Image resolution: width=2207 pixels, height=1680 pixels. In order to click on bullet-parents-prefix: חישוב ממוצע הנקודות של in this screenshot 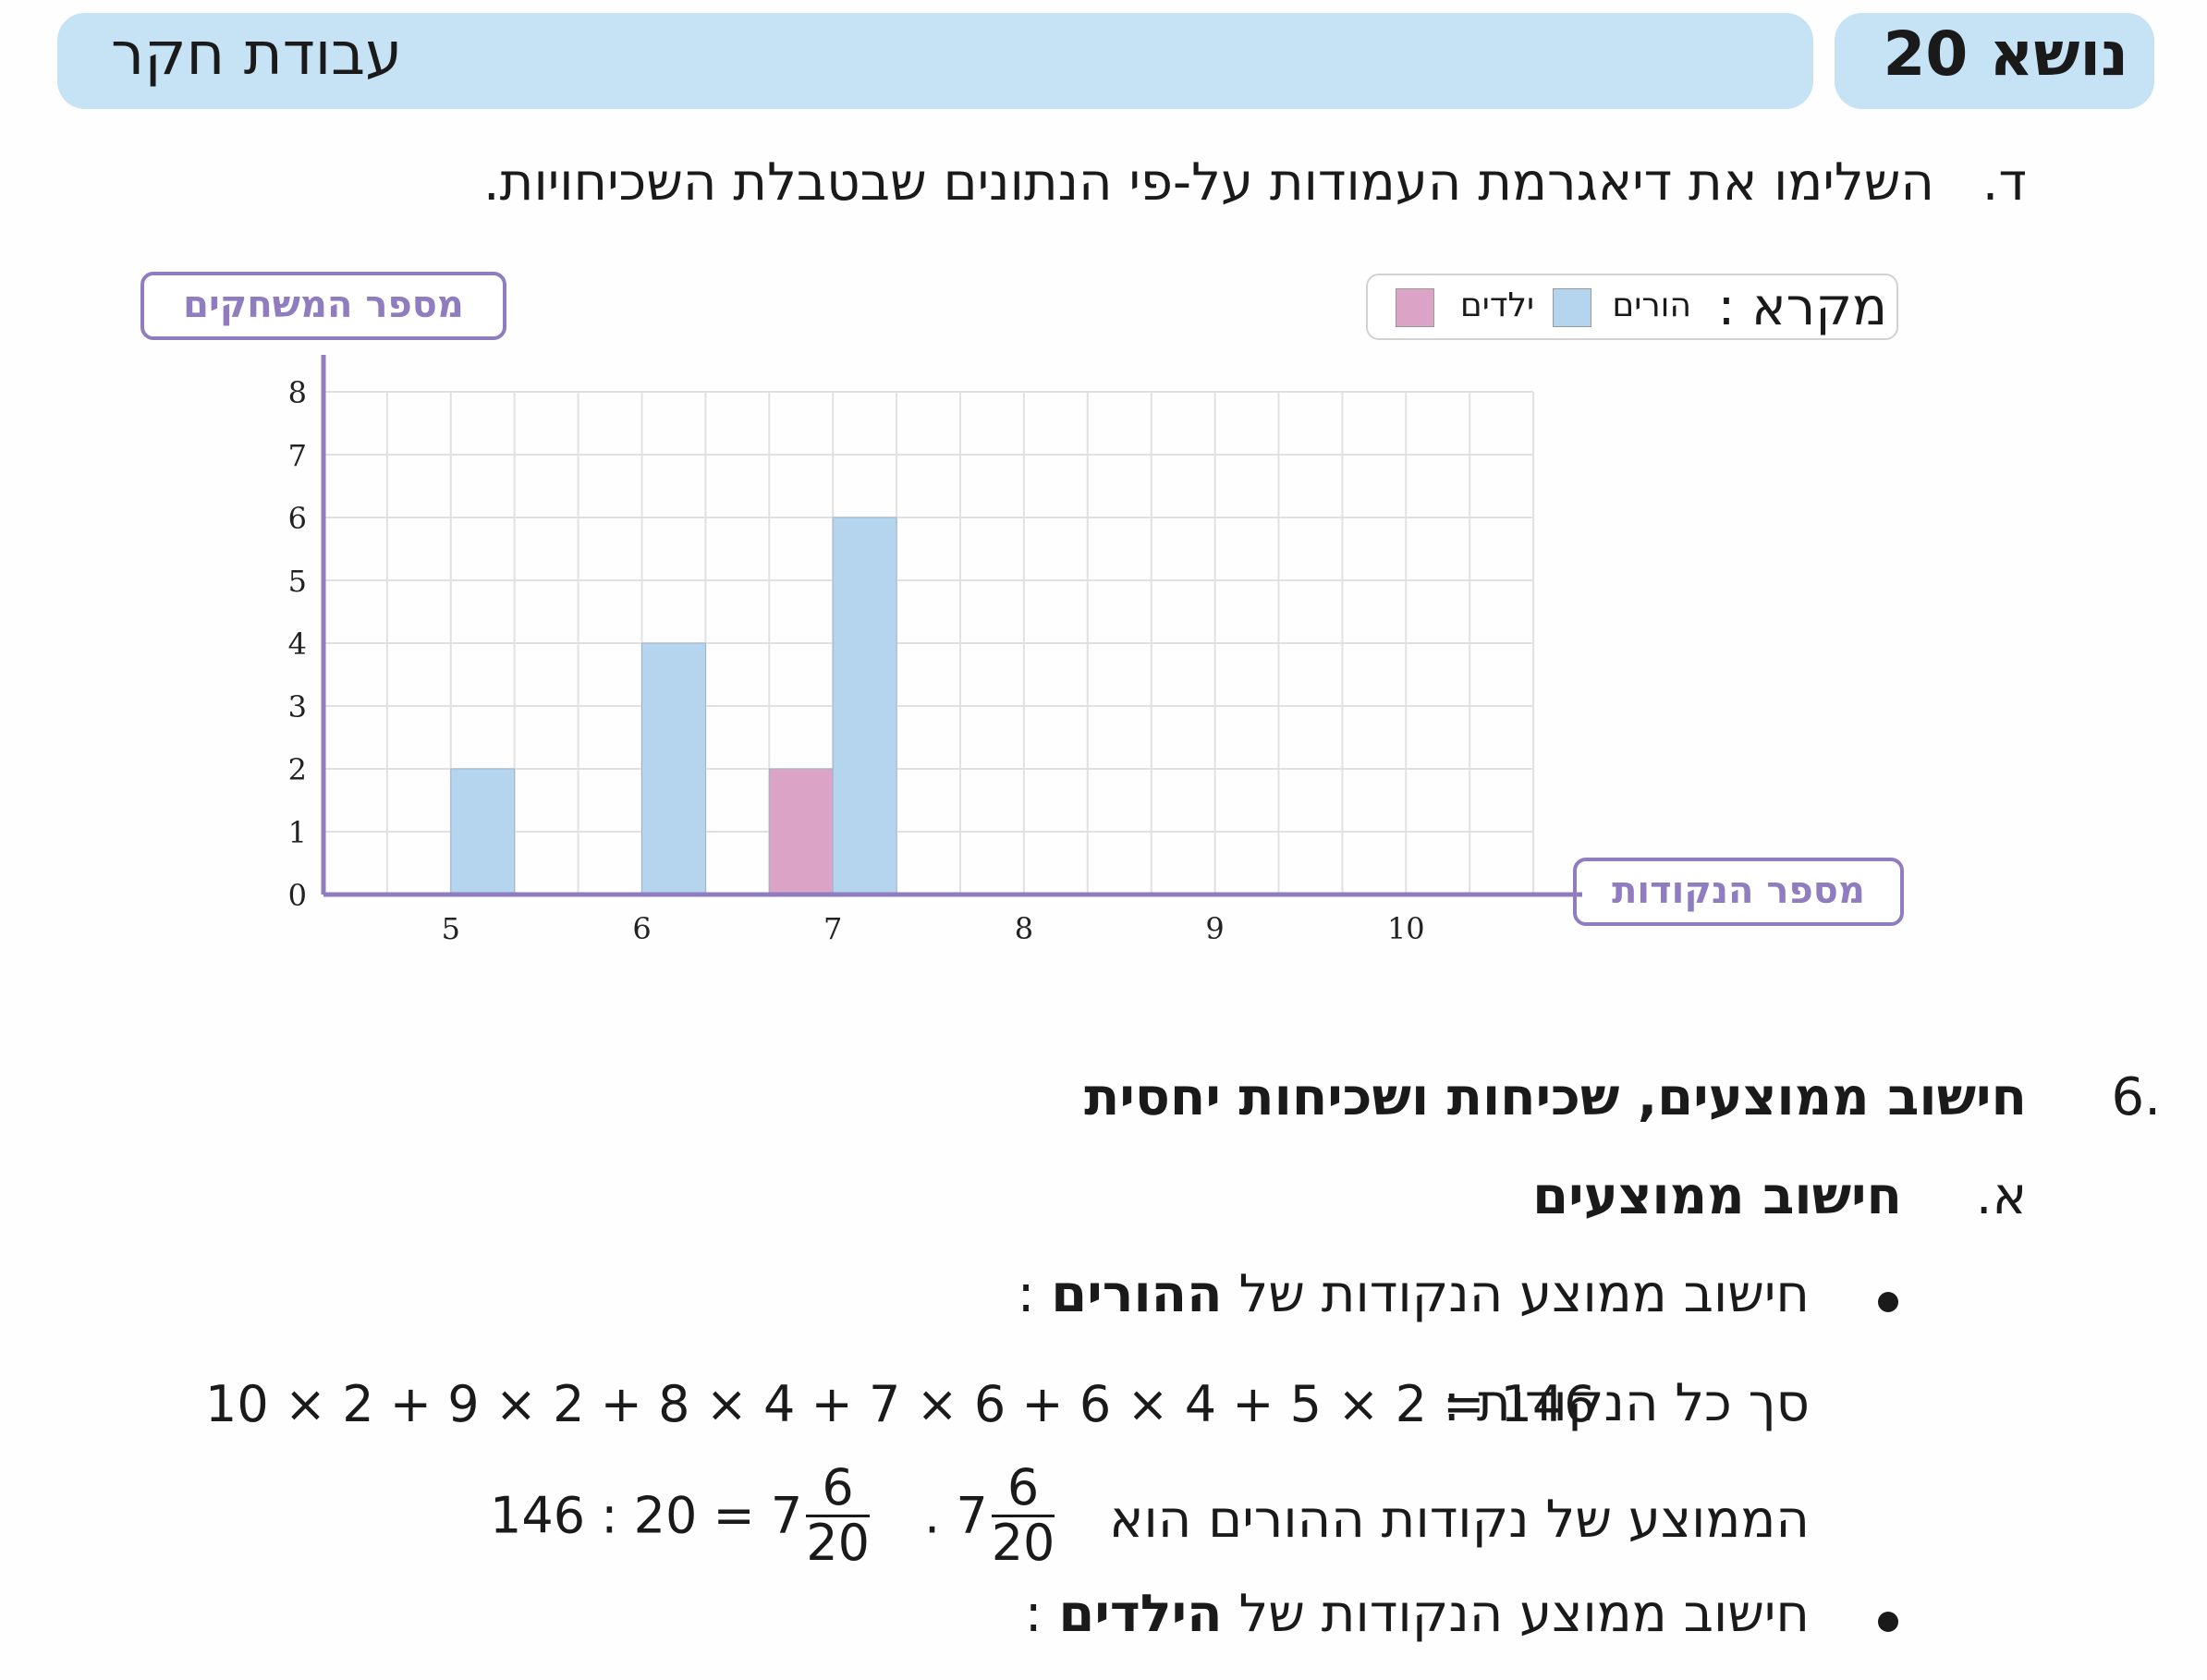, I will do `click(1516, 1294)`.